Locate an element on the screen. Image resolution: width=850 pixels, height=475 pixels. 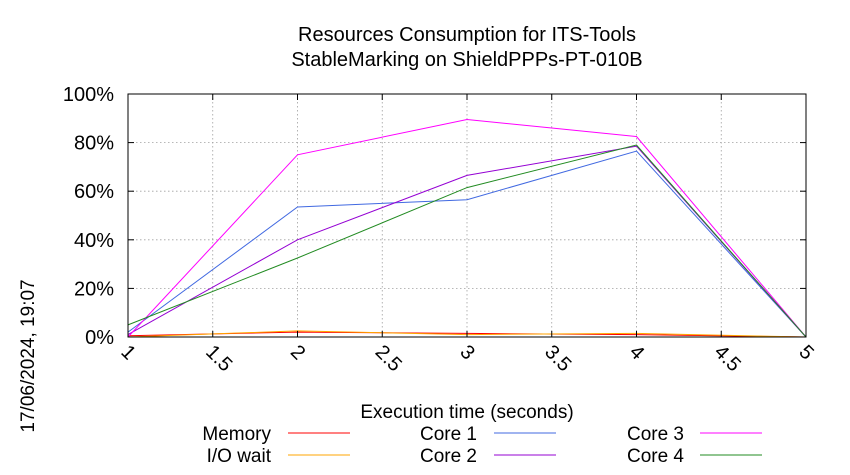
legend-label-core-3: Core 3 is located at coordinates (655, 434).